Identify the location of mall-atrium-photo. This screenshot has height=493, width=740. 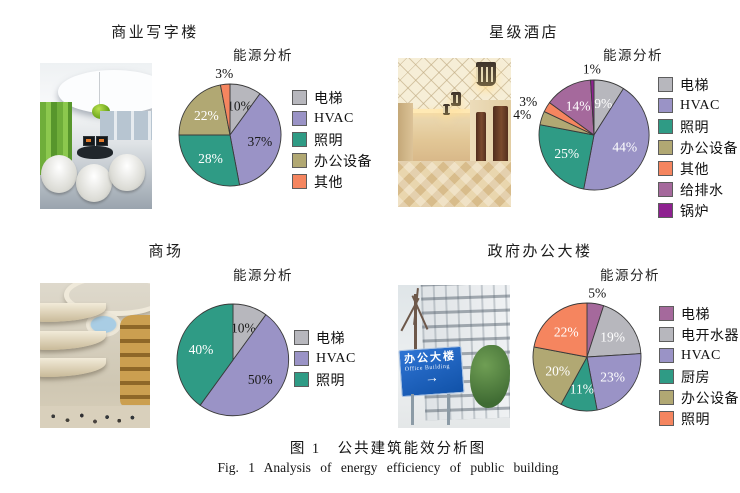
(95, 355).